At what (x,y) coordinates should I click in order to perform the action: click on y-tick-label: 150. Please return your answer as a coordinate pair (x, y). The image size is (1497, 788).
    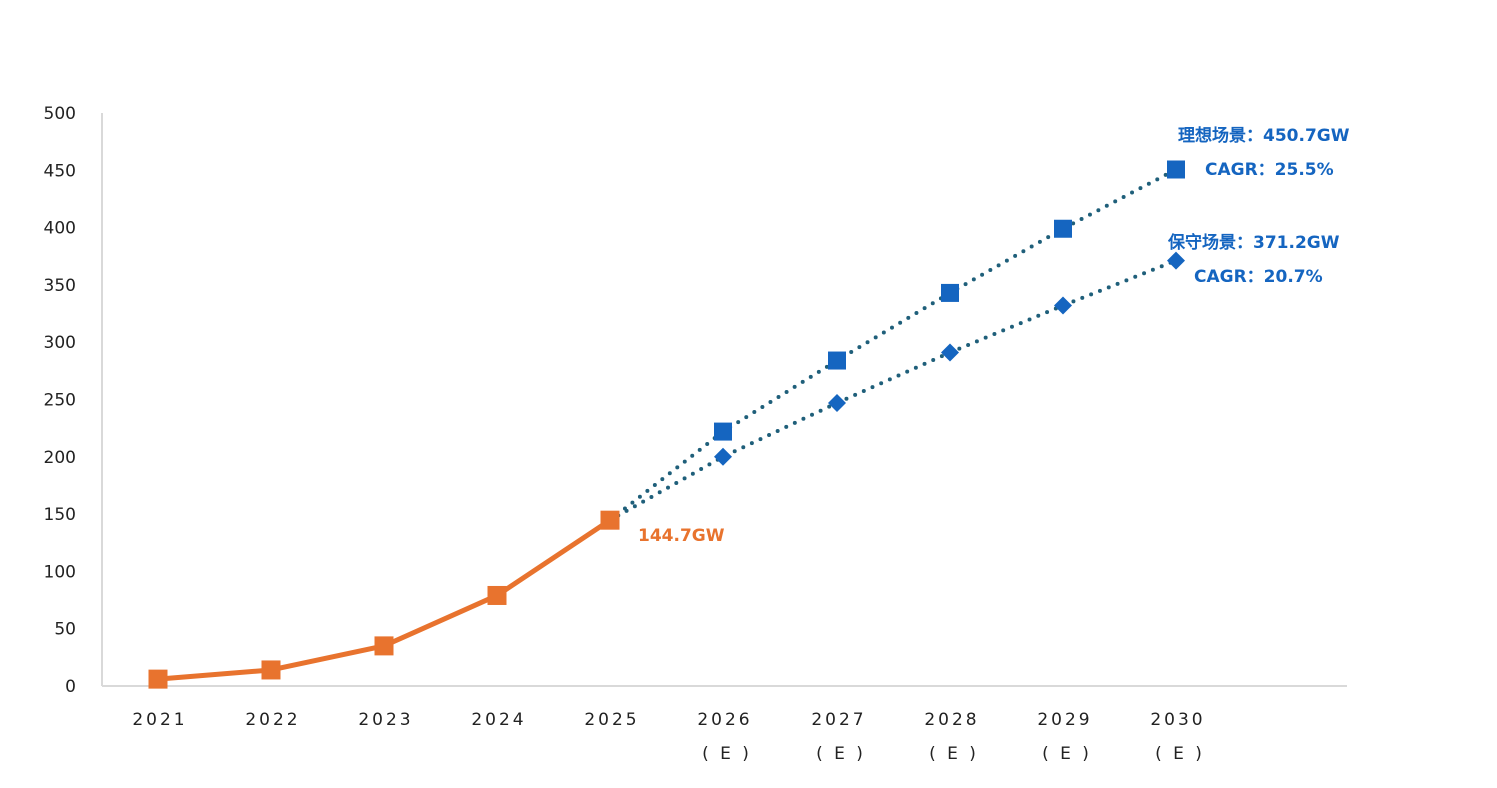
    Looking at the image, I should click on (60, 515).